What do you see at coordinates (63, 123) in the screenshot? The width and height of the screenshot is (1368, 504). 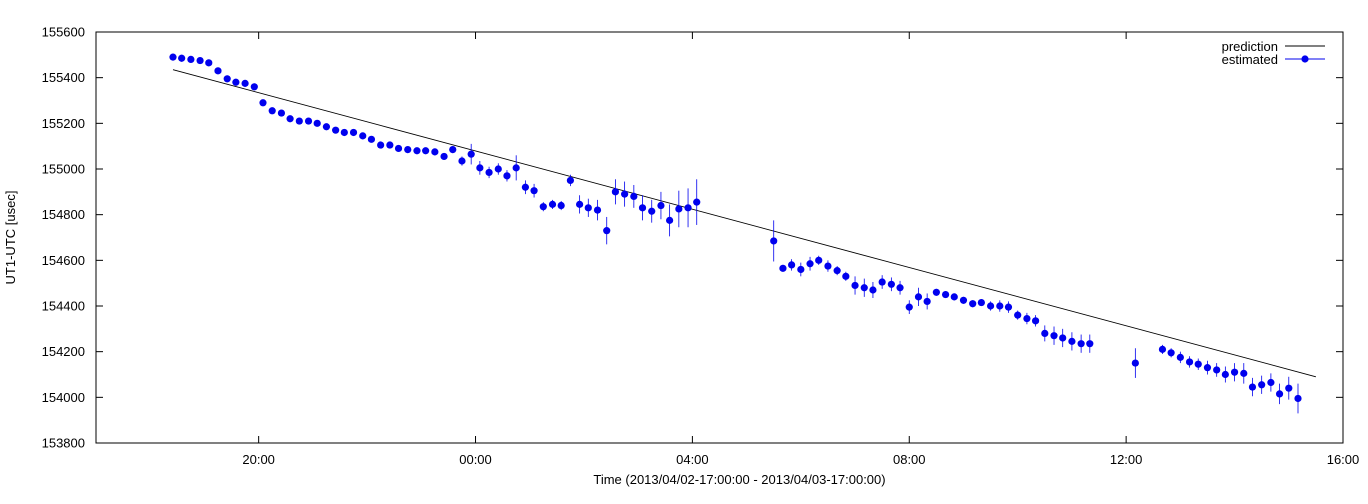 I see `y-tick-label: 155200` at bounding box center [63, 123].